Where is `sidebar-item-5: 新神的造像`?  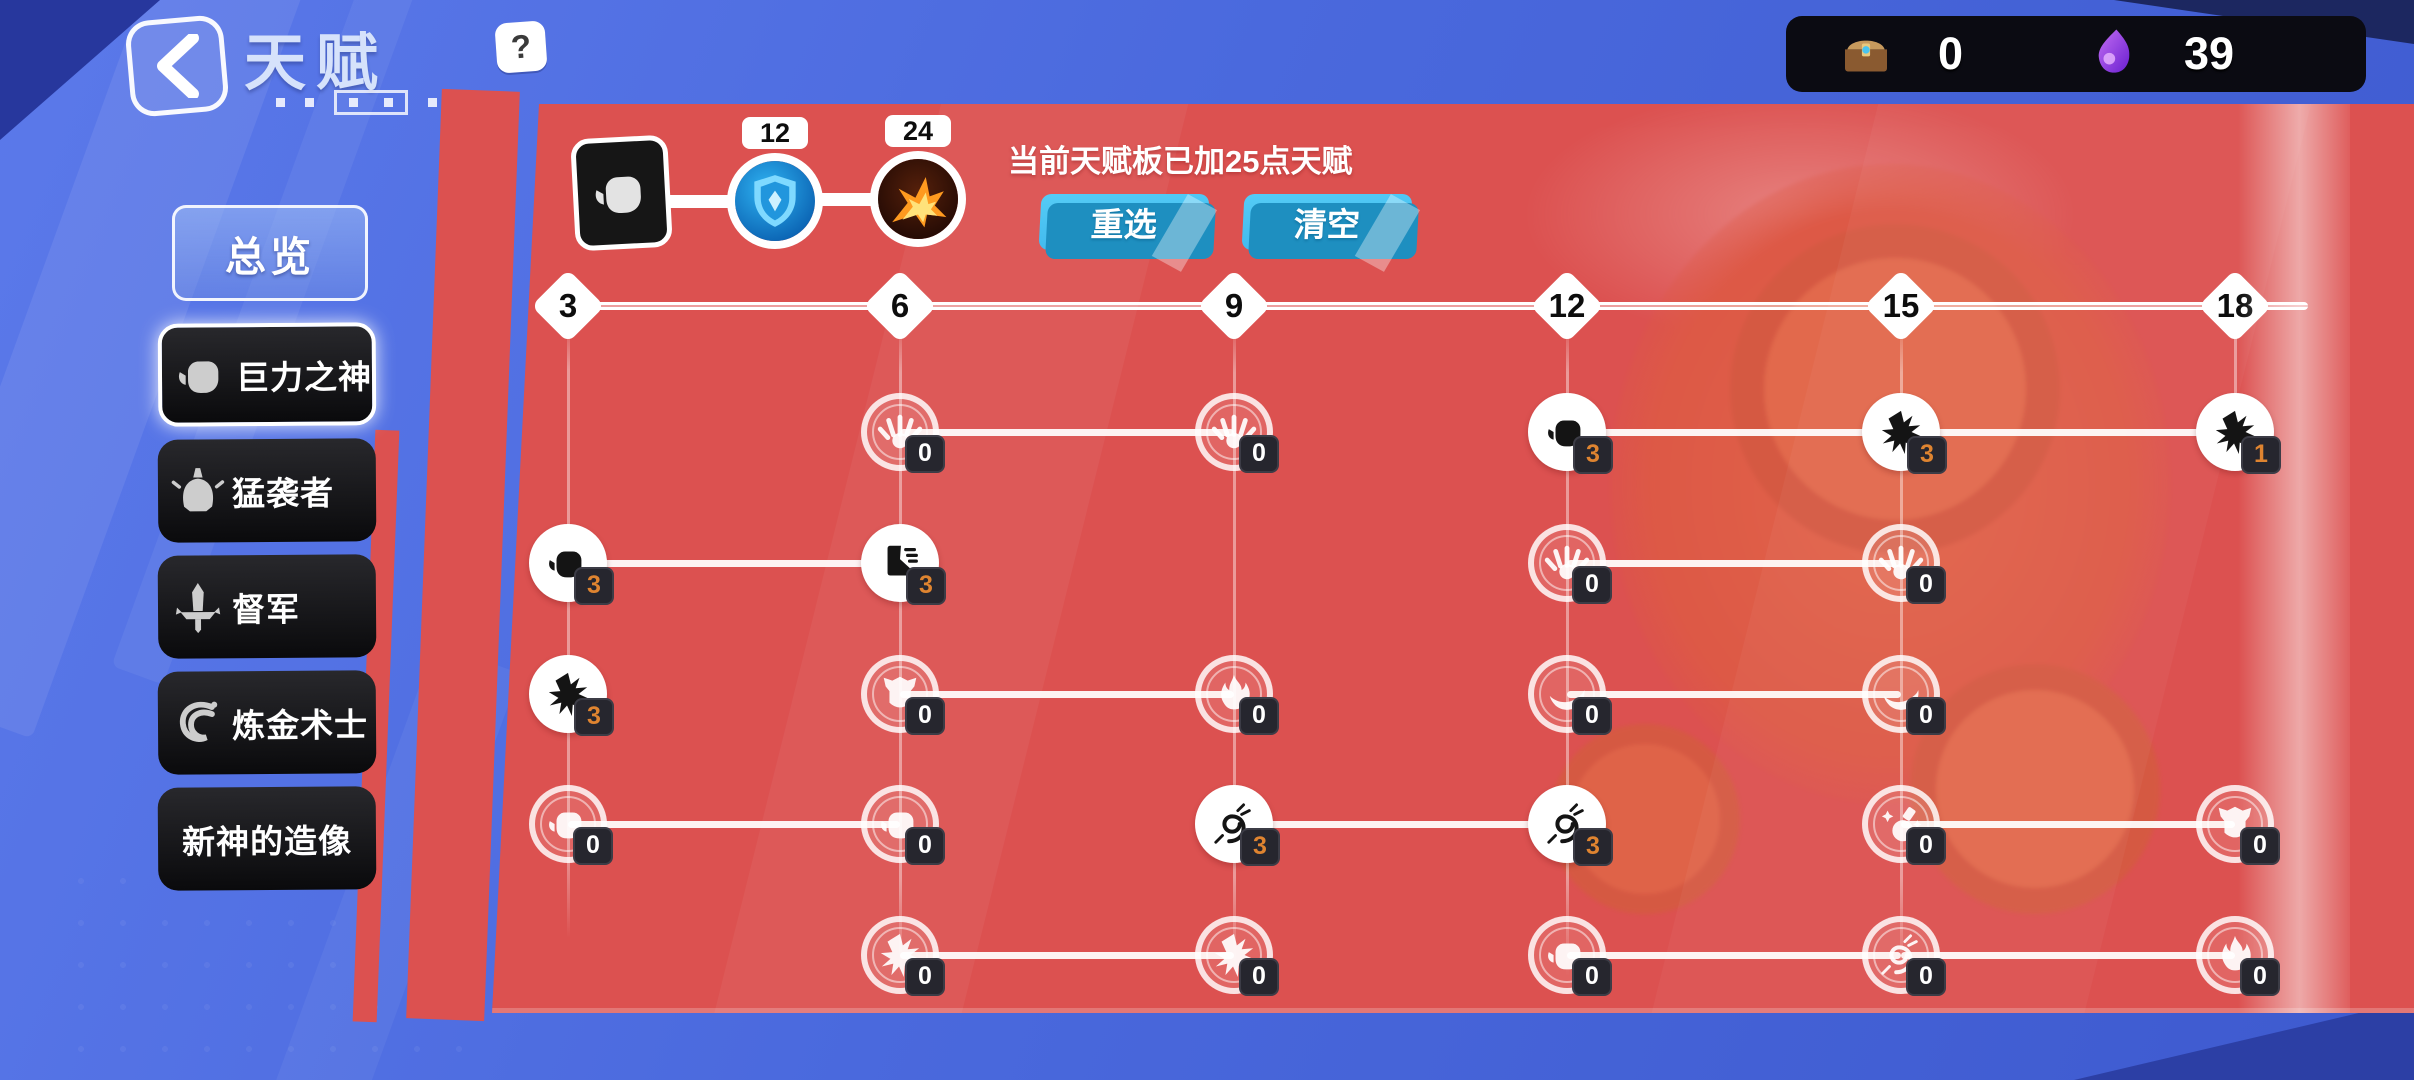 sidebar-item-5: 新神的造像 is located at coordinates (267, 838).